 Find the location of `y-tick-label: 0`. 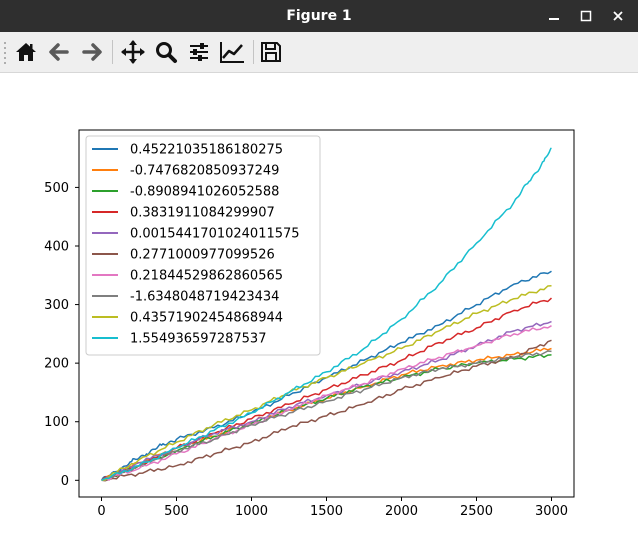

y-tick-label: 0 is located at coordinates (65, 481).